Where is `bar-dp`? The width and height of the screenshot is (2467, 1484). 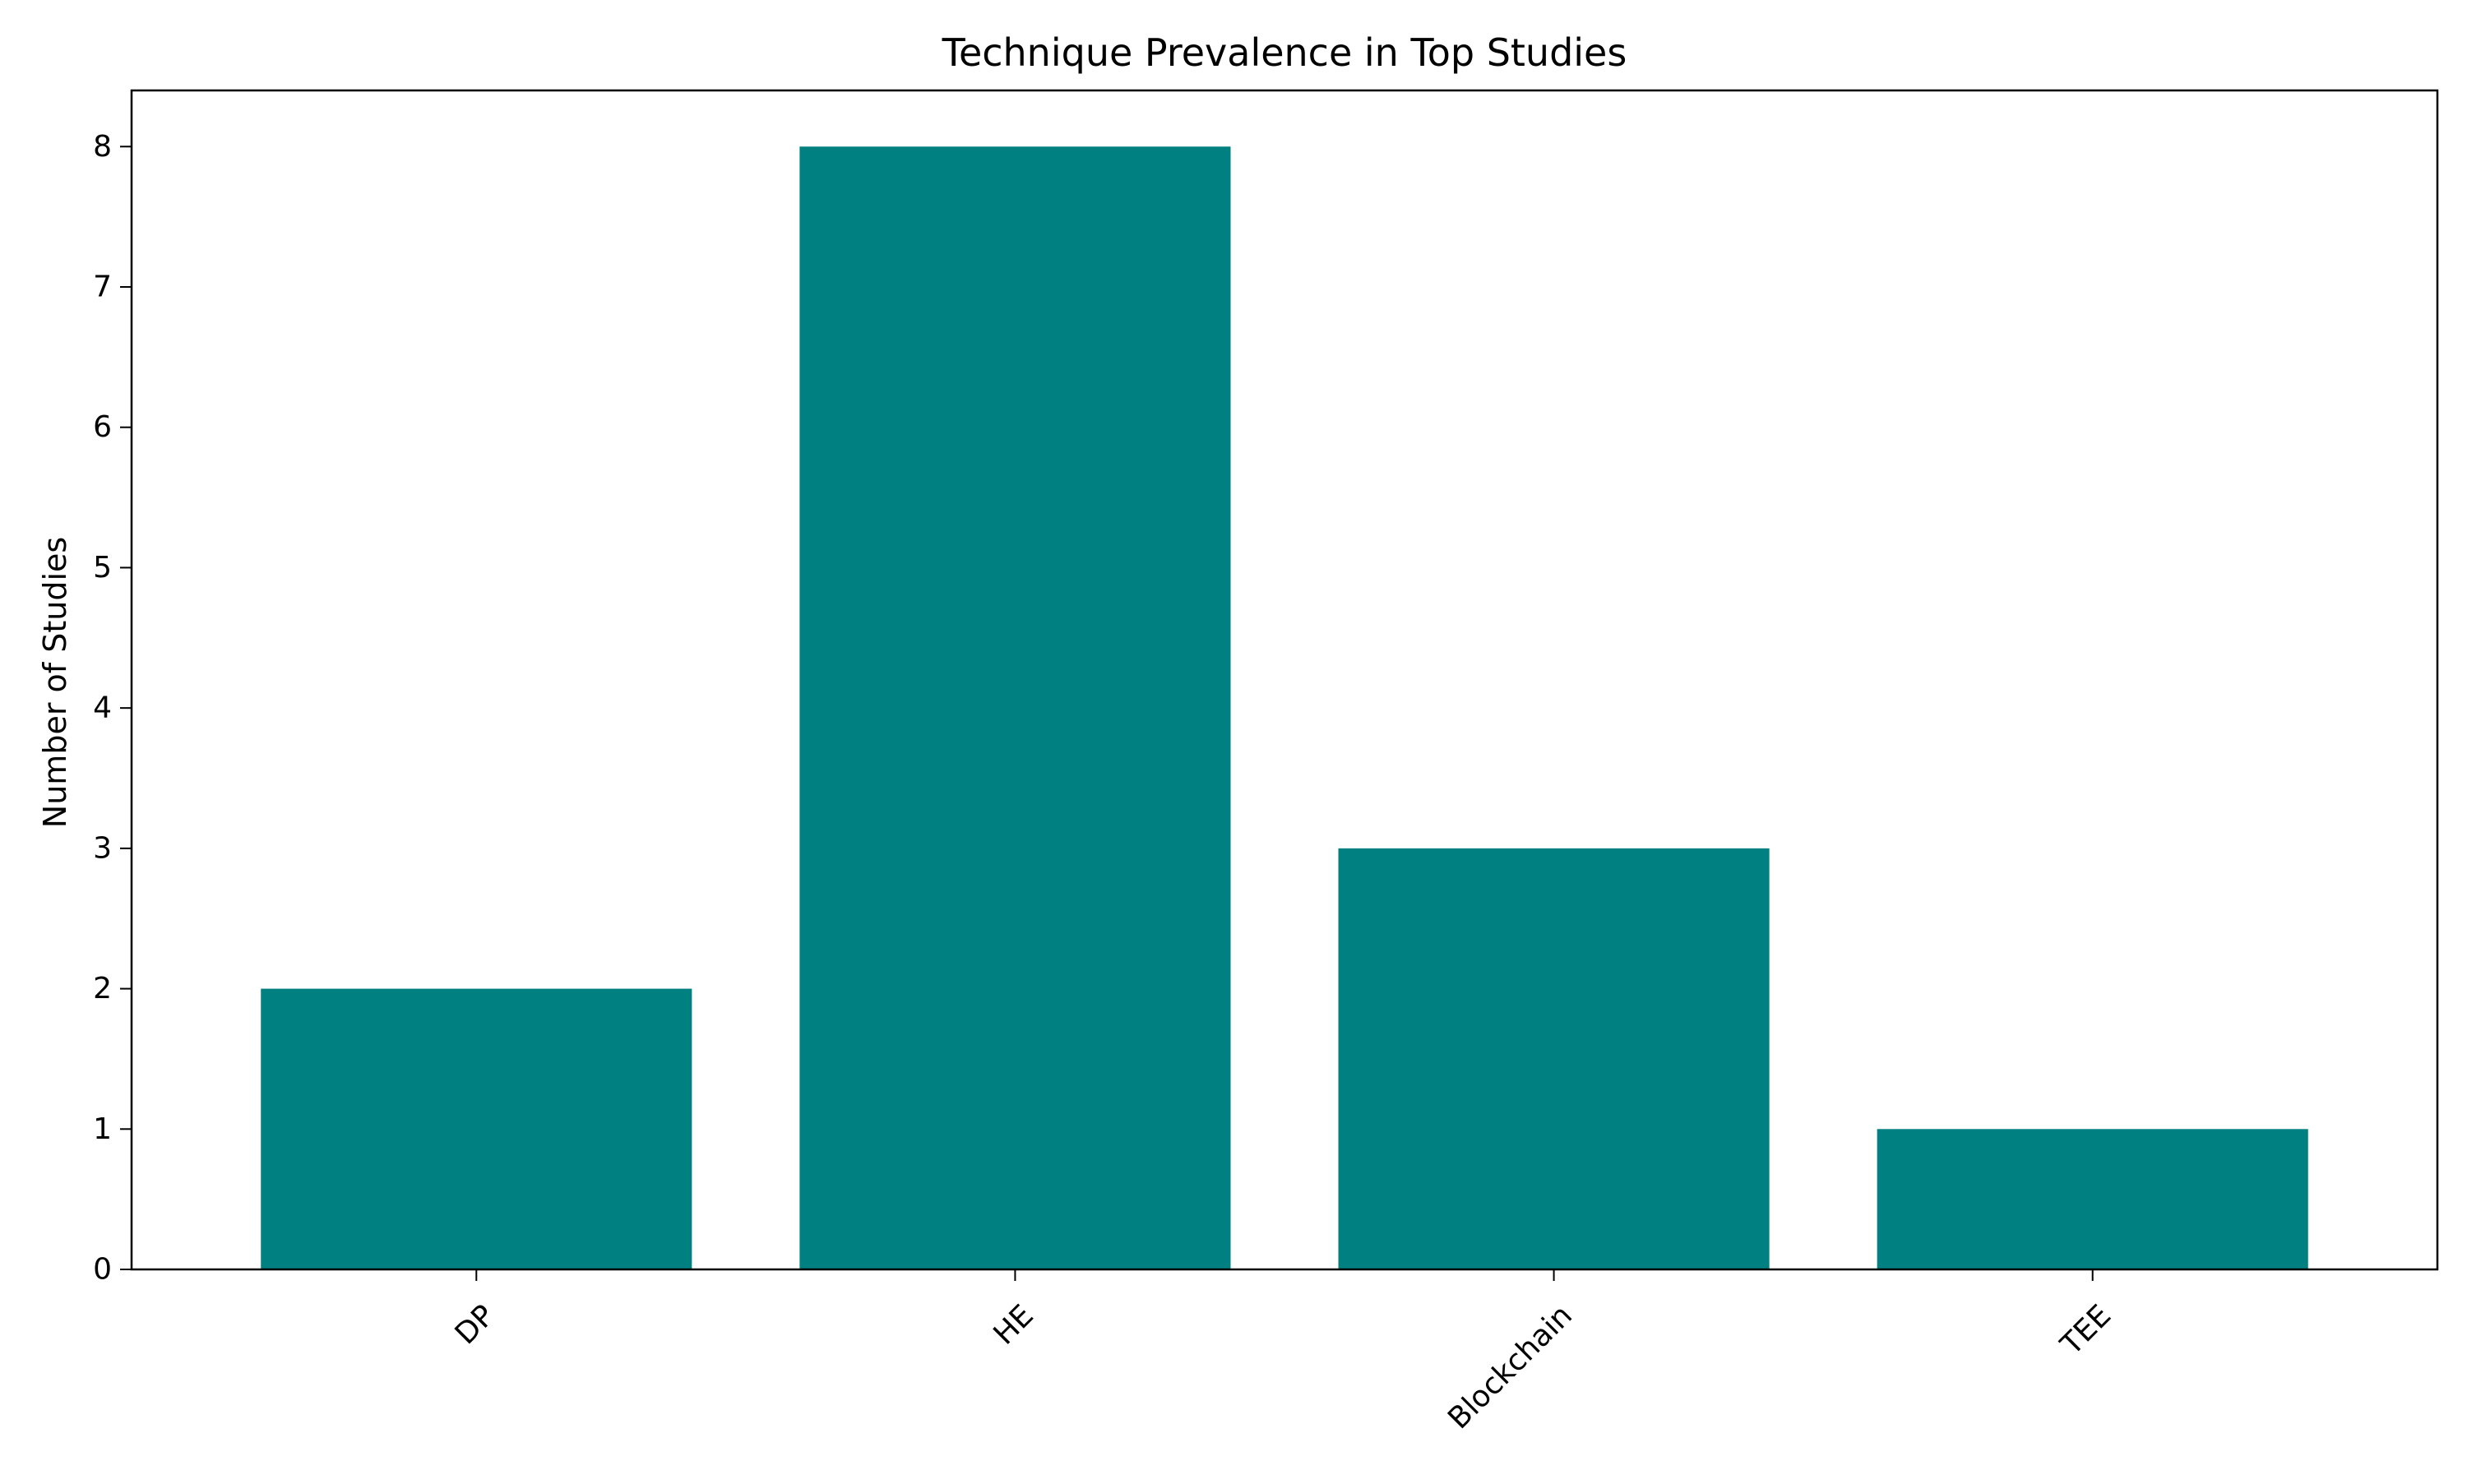 bar-dp is located at coordinates (477, 1129).